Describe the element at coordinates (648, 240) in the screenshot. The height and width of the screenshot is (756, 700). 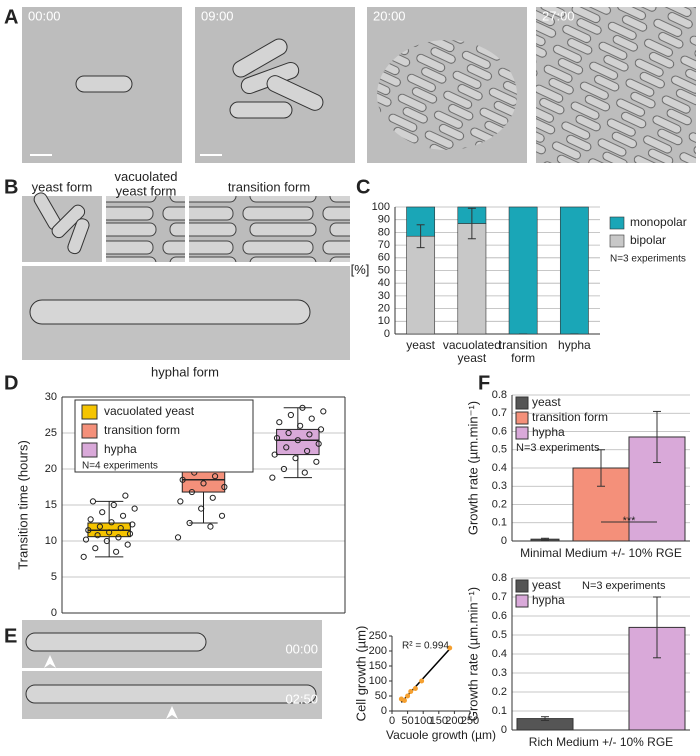
I see `legend-label: bipolar` at that location.